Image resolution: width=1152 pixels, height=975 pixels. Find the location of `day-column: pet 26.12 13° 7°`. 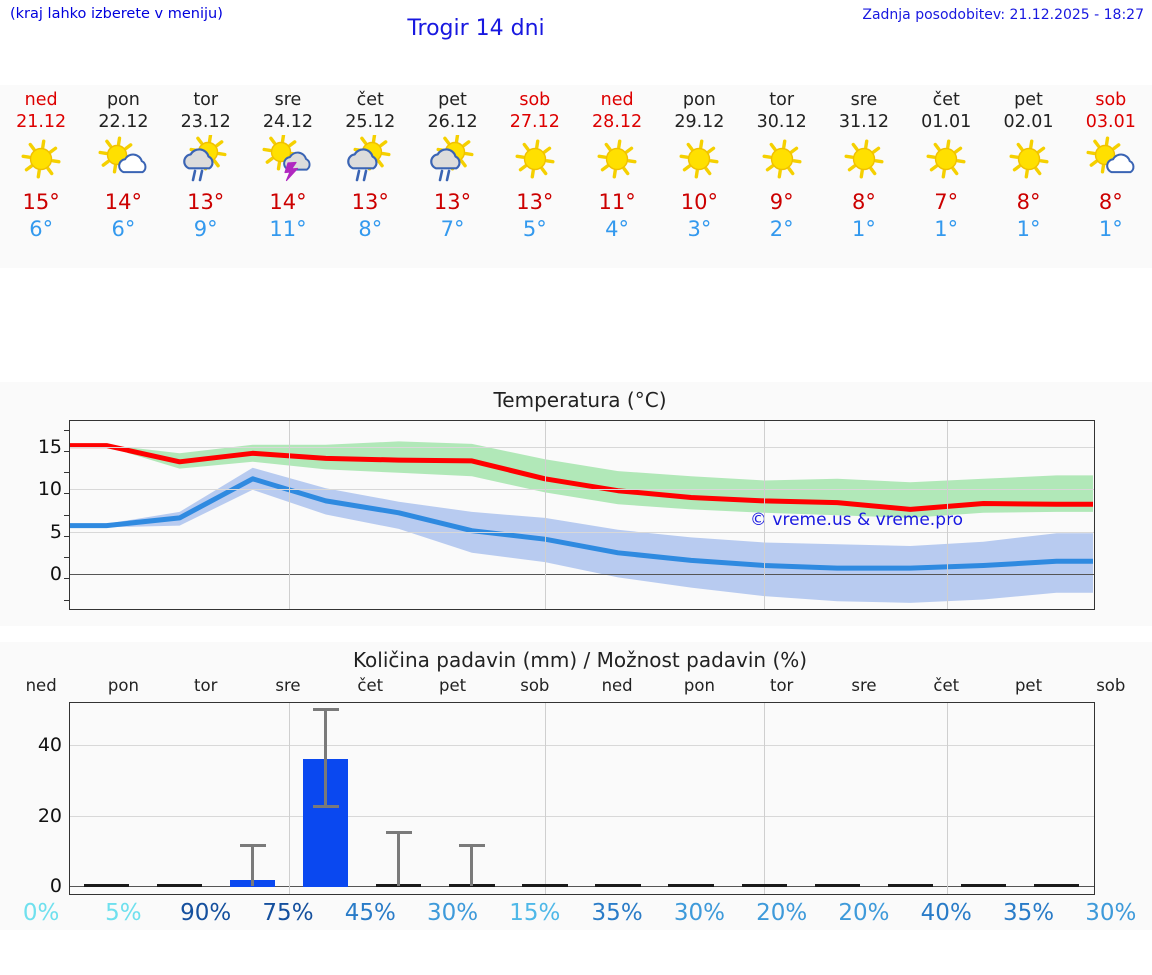

day-column: pet 26.12 13° 7° is located at coordinates (452, 176).